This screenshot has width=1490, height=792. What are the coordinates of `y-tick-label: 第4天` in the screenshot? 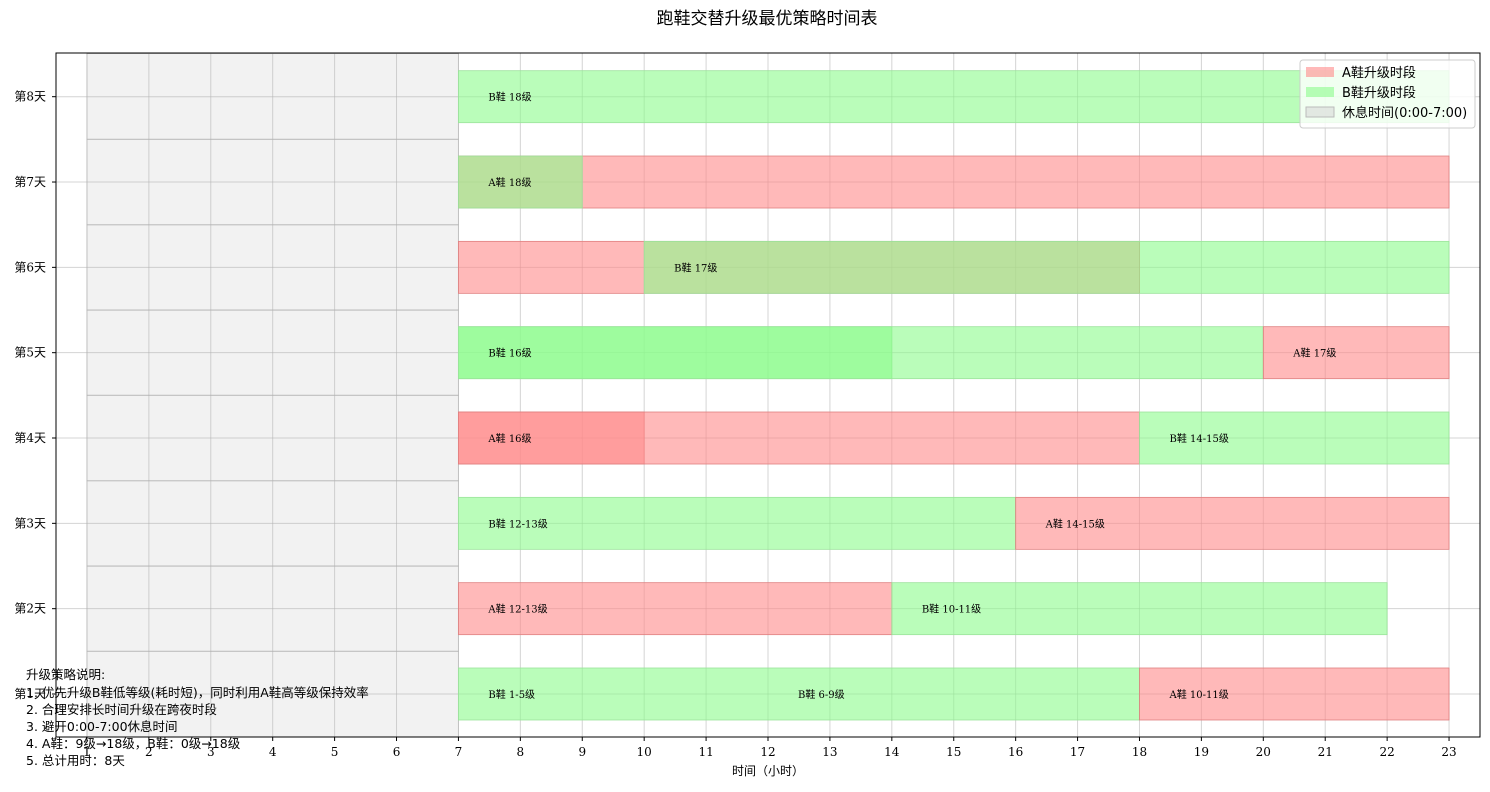 It's located at (30, 438).